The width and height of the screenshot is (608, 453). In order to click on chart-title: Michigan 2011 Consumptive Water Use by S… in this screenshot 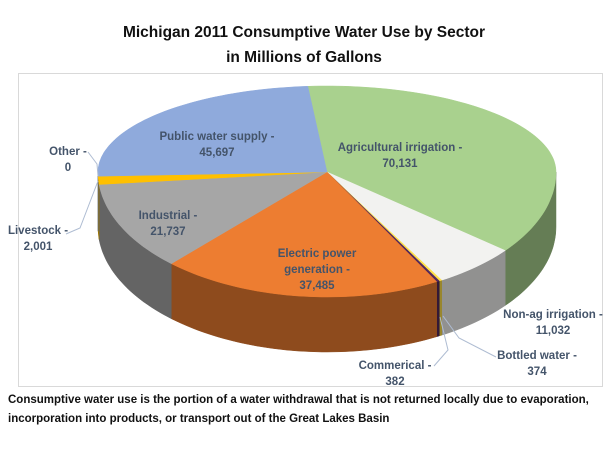, I will do `click(304, 45)`.